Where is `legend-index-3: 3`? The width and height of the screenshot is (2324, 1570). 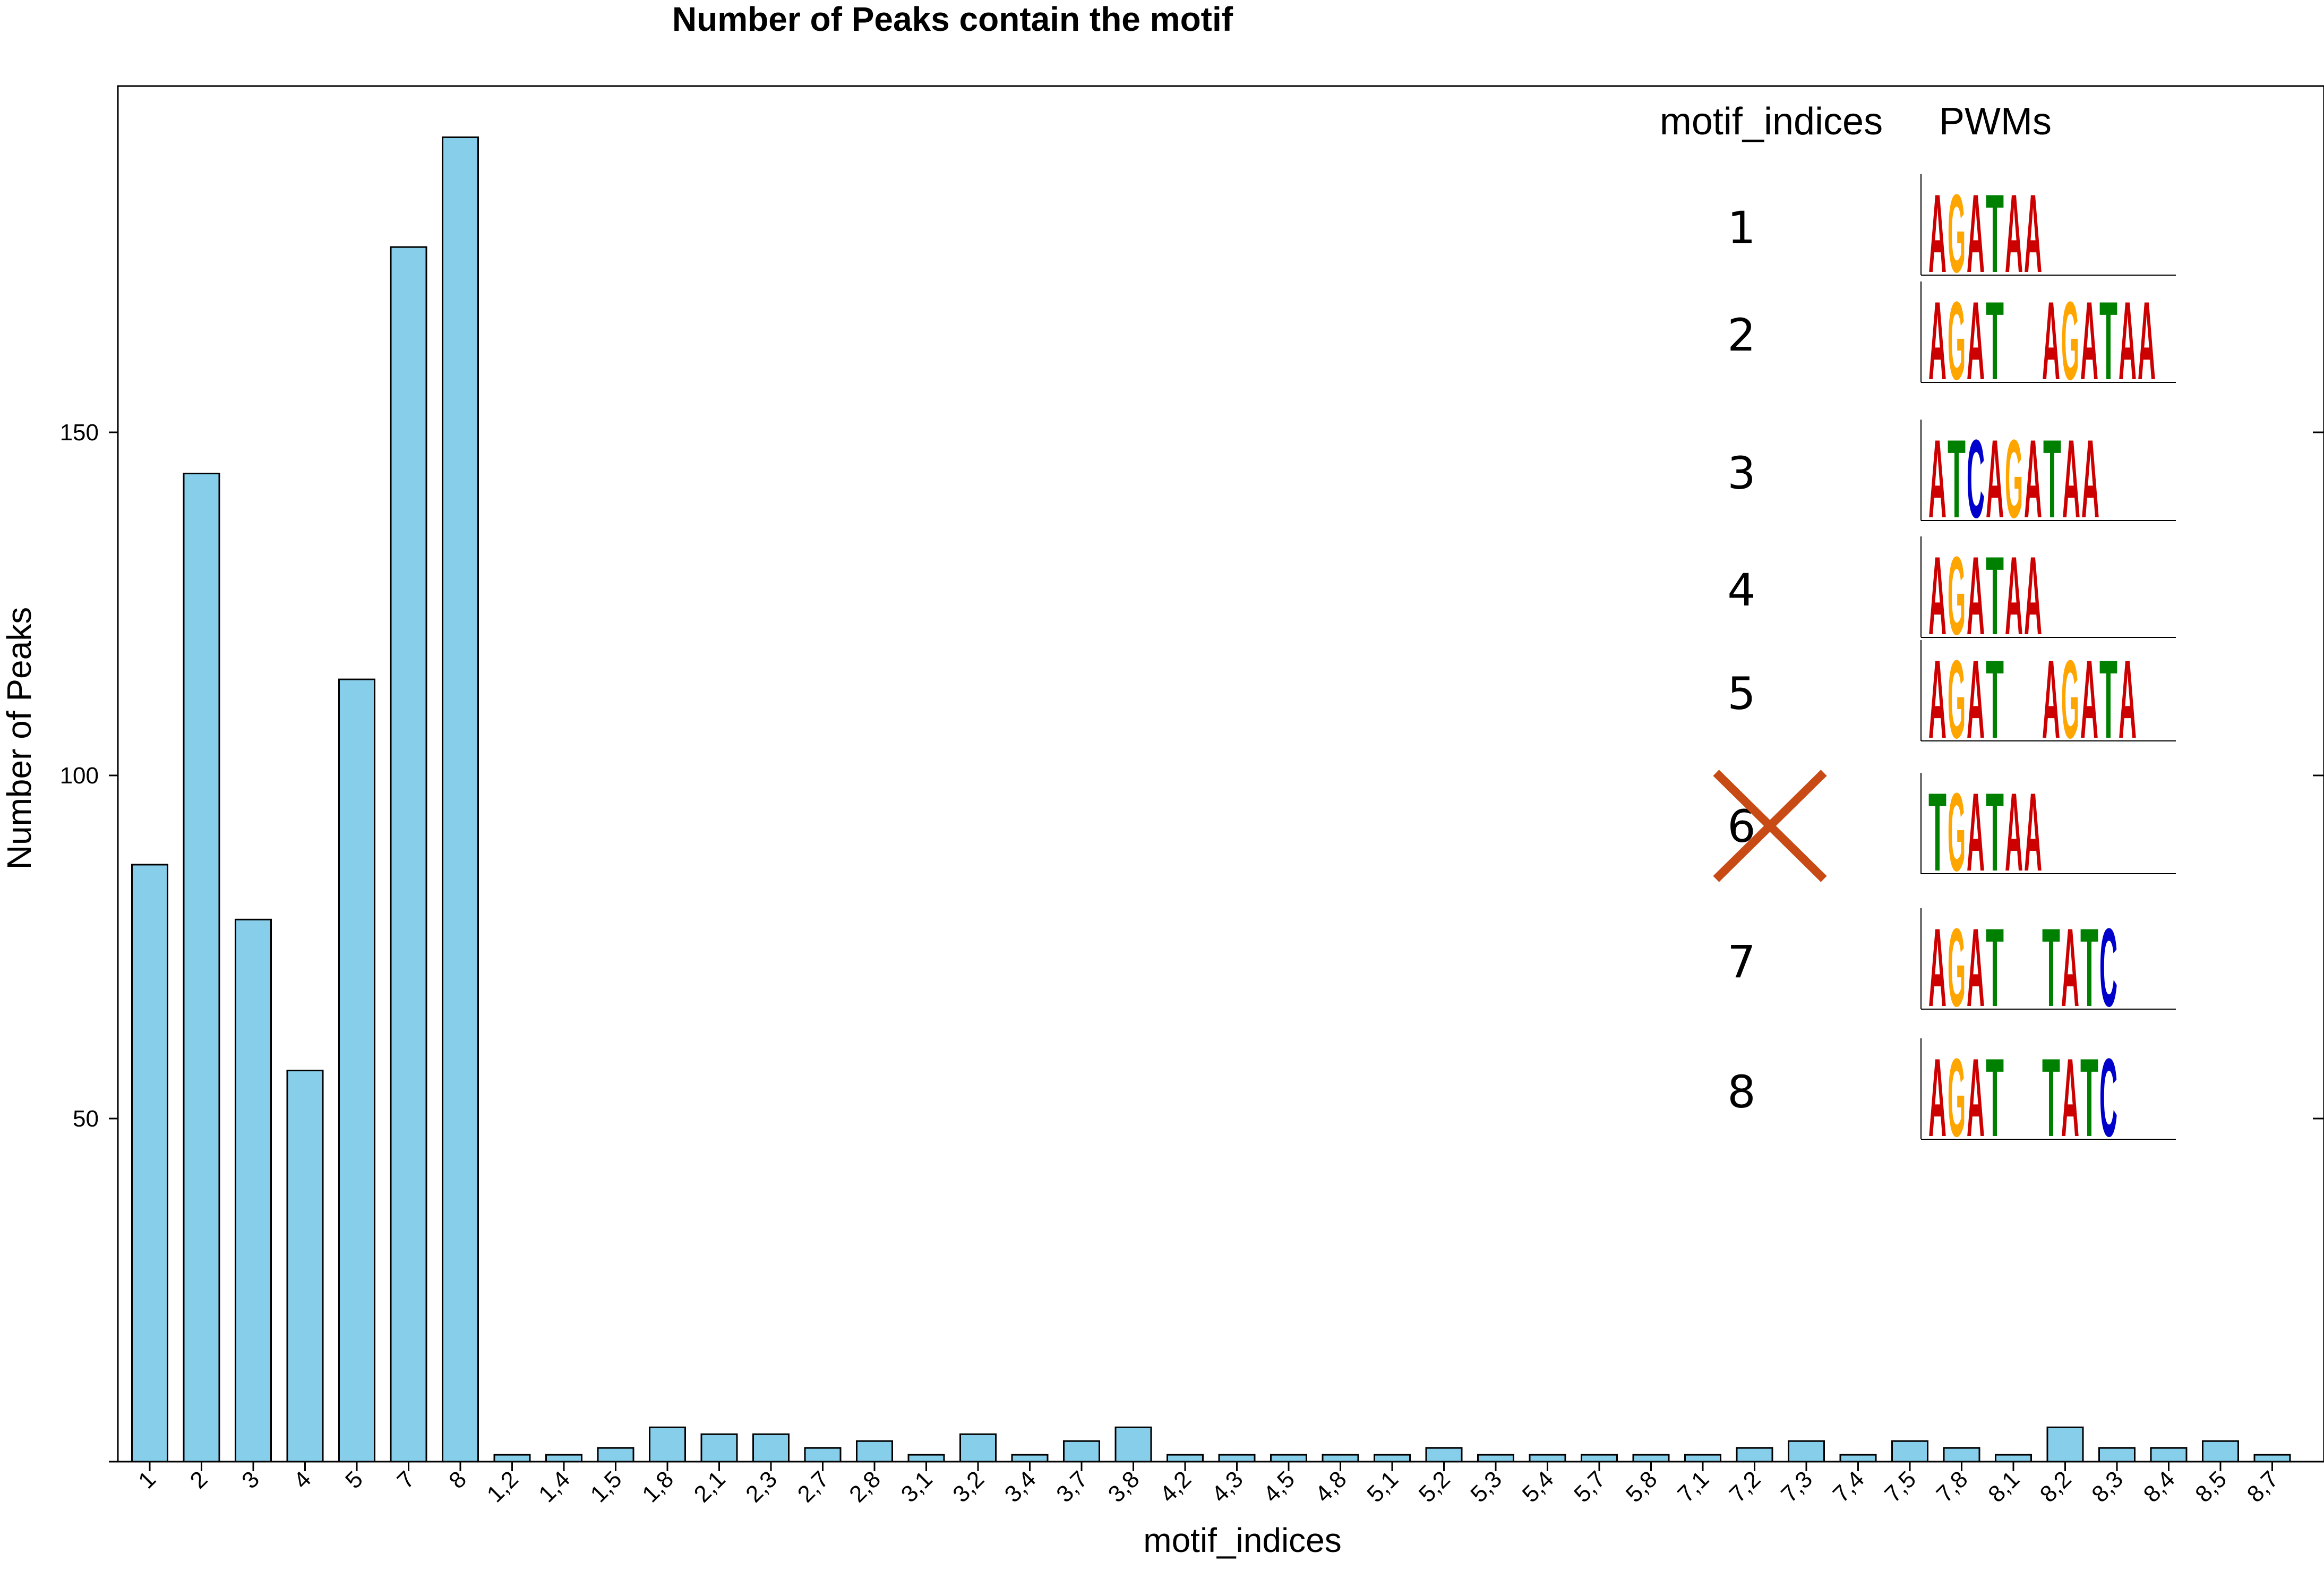 legend-index-3: 3 is located at coordinates (1741, 473).